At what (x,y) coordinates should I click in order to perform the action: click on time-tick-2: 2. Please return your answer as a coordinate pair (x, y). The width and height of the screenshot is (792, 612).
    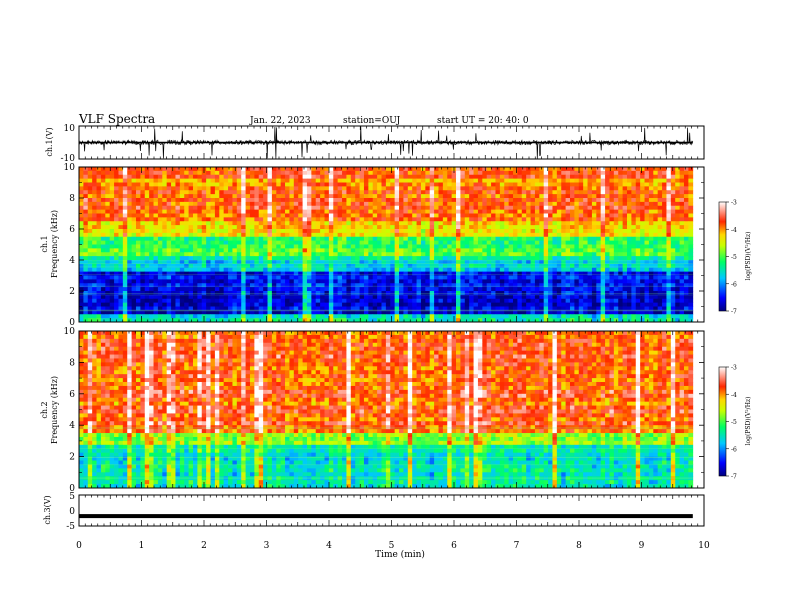
    Looking at the image, I should click on (204, 546).